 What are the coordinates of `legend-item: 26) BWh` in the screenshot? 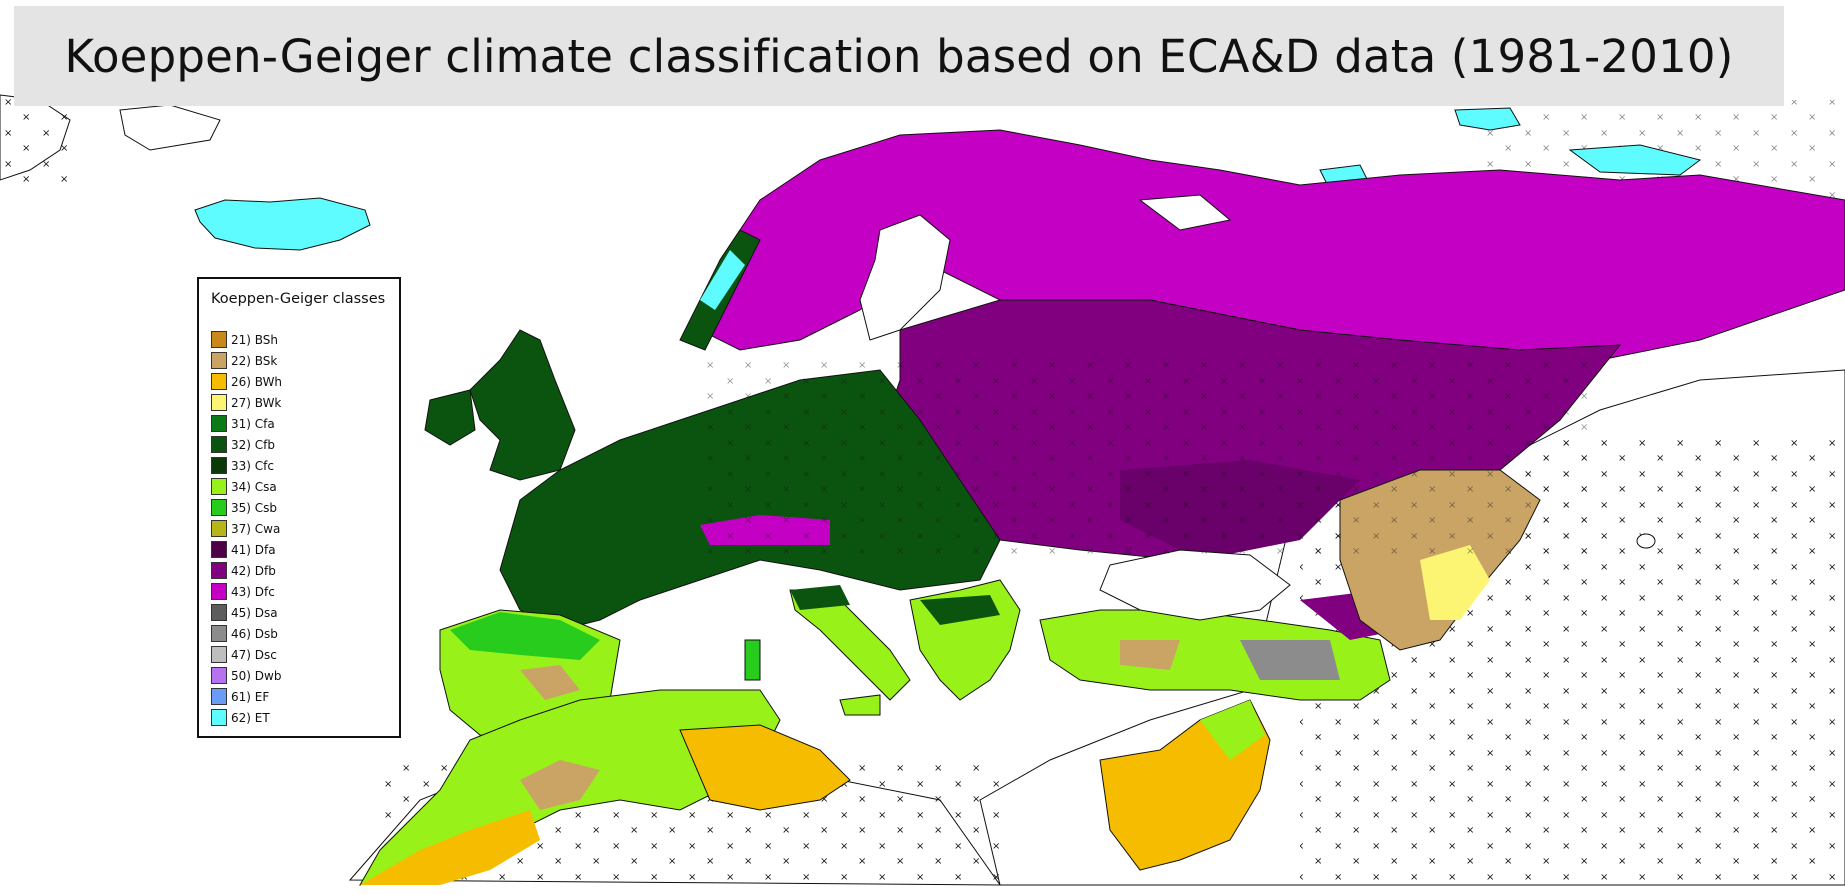 It's located at (246, 381).